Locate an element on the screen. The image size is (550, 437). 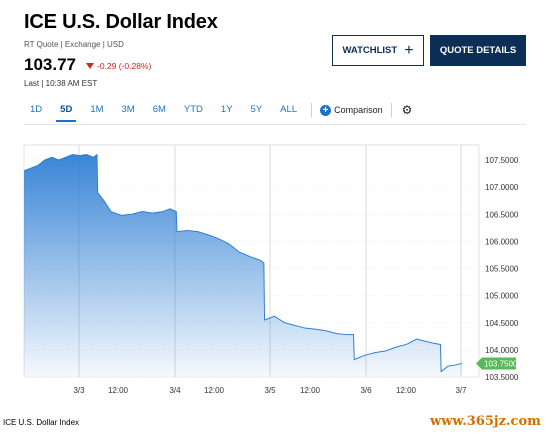
down-arrow-icon is located at coordinates (90, 66).